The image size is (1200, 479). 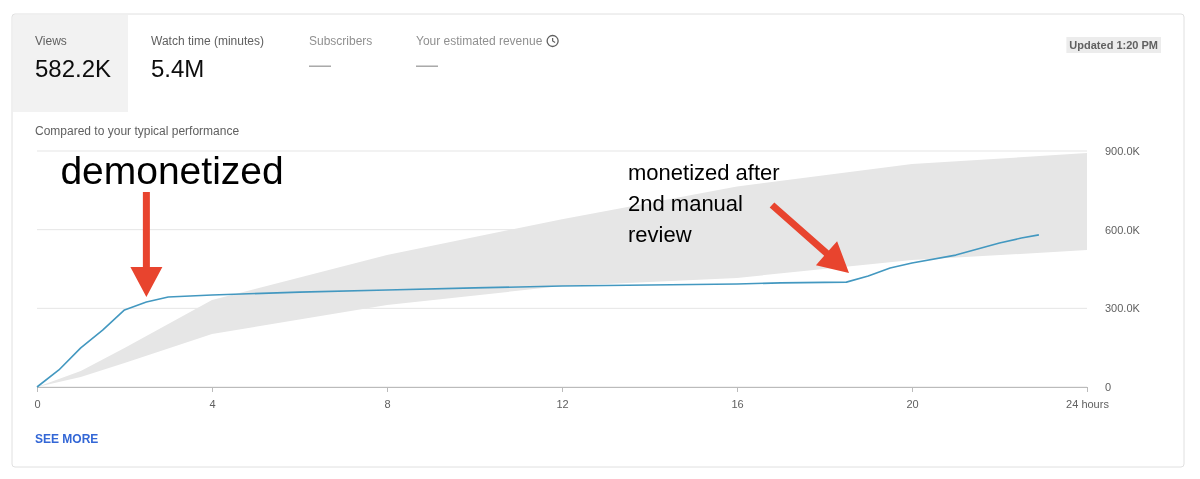 What do you see at coordinates (1123, 308) in the screenshot?
I see `y-tick-label: 300.0K` at bounding box center [1123, 308].